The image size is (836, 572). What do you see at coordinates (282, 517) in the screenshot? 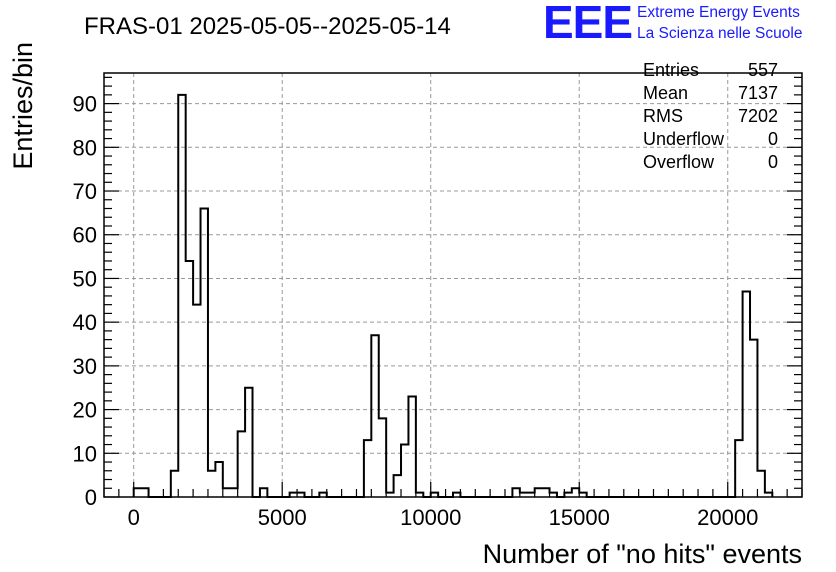
I see `x-tick-label: 5000` at bounding box center [282, 517].